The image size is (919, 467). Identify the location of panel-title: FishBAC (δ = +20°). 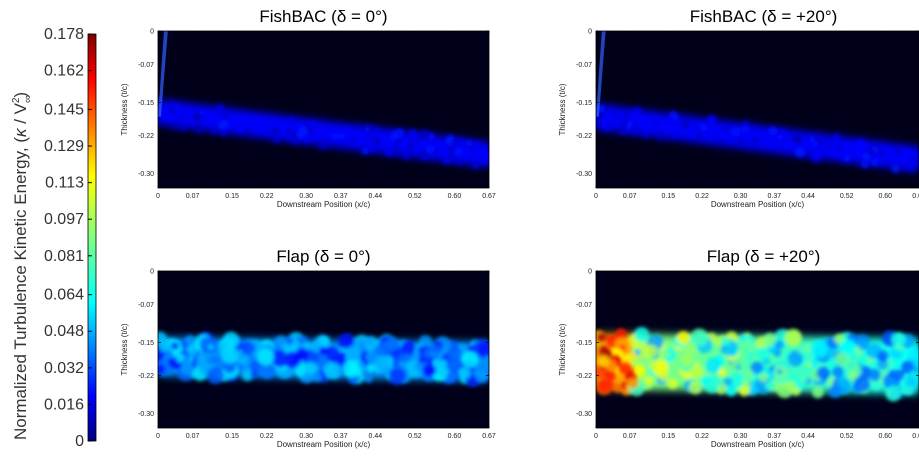
(764, 16).